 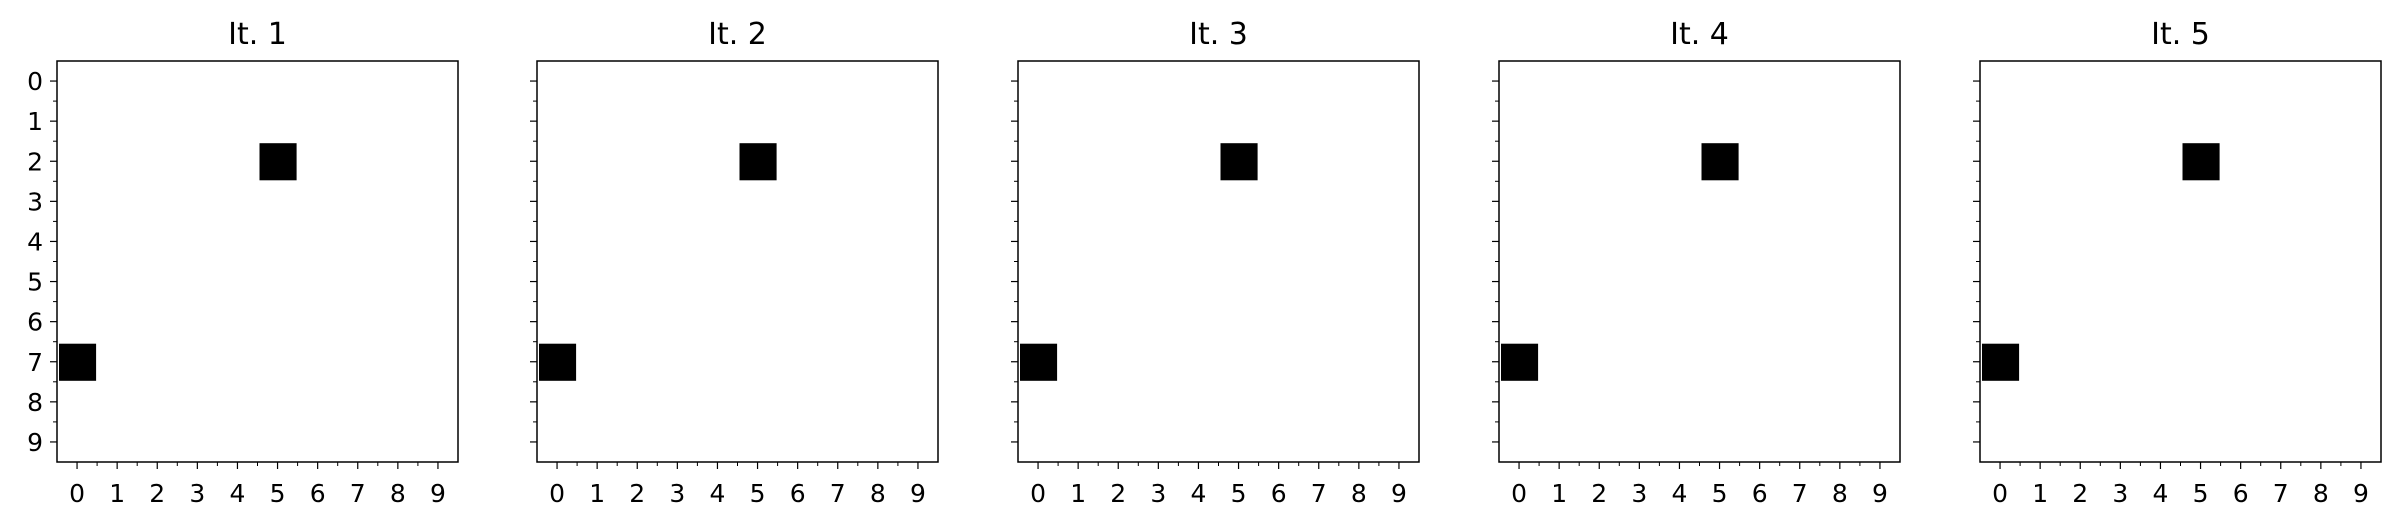 I want to click on y-tick-label: 2, so click(x=35, y=161).